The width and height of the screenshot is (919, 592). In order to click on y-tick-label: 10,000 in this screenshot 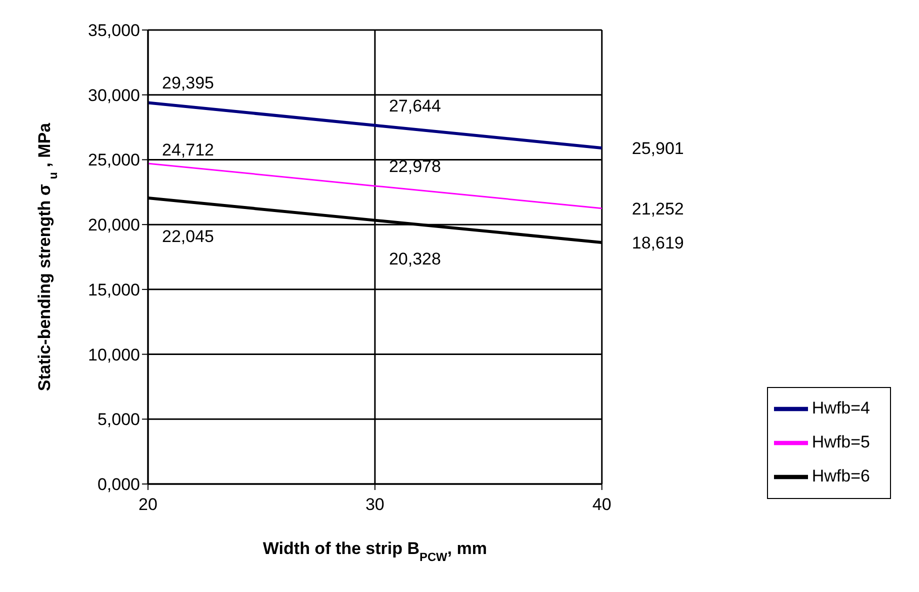, I will do `click(114, 354)`.